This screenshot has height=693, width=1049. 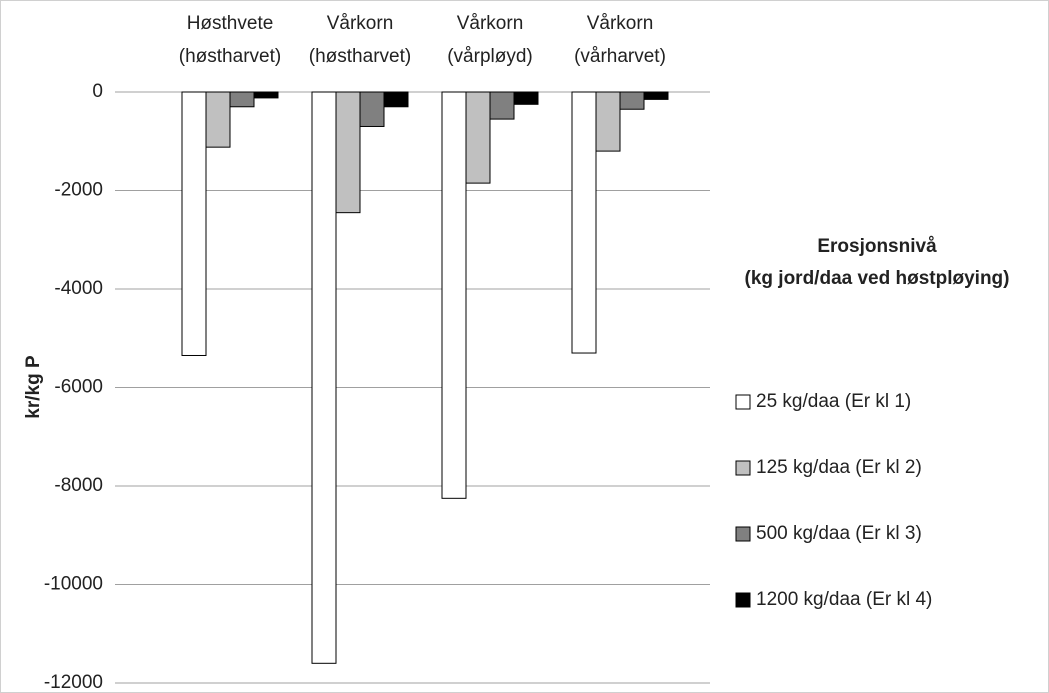 What do you see at coordinates (78, 288) in the screenshot?
I see `y-tick-label: -4000` at bounding box center [78, 288].